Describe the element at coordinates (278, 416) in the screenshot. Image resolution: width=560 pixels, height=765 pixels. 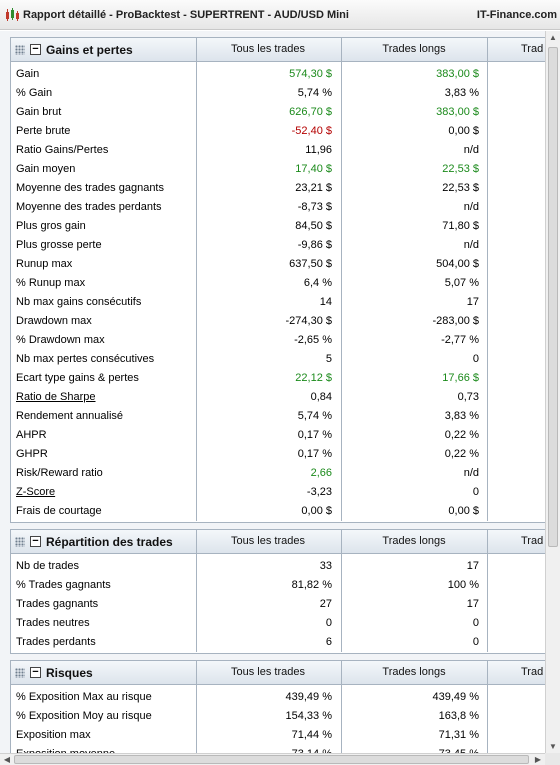
I see `table-row: Rendement annualisé 5,74 % 3,83 %` at that location.